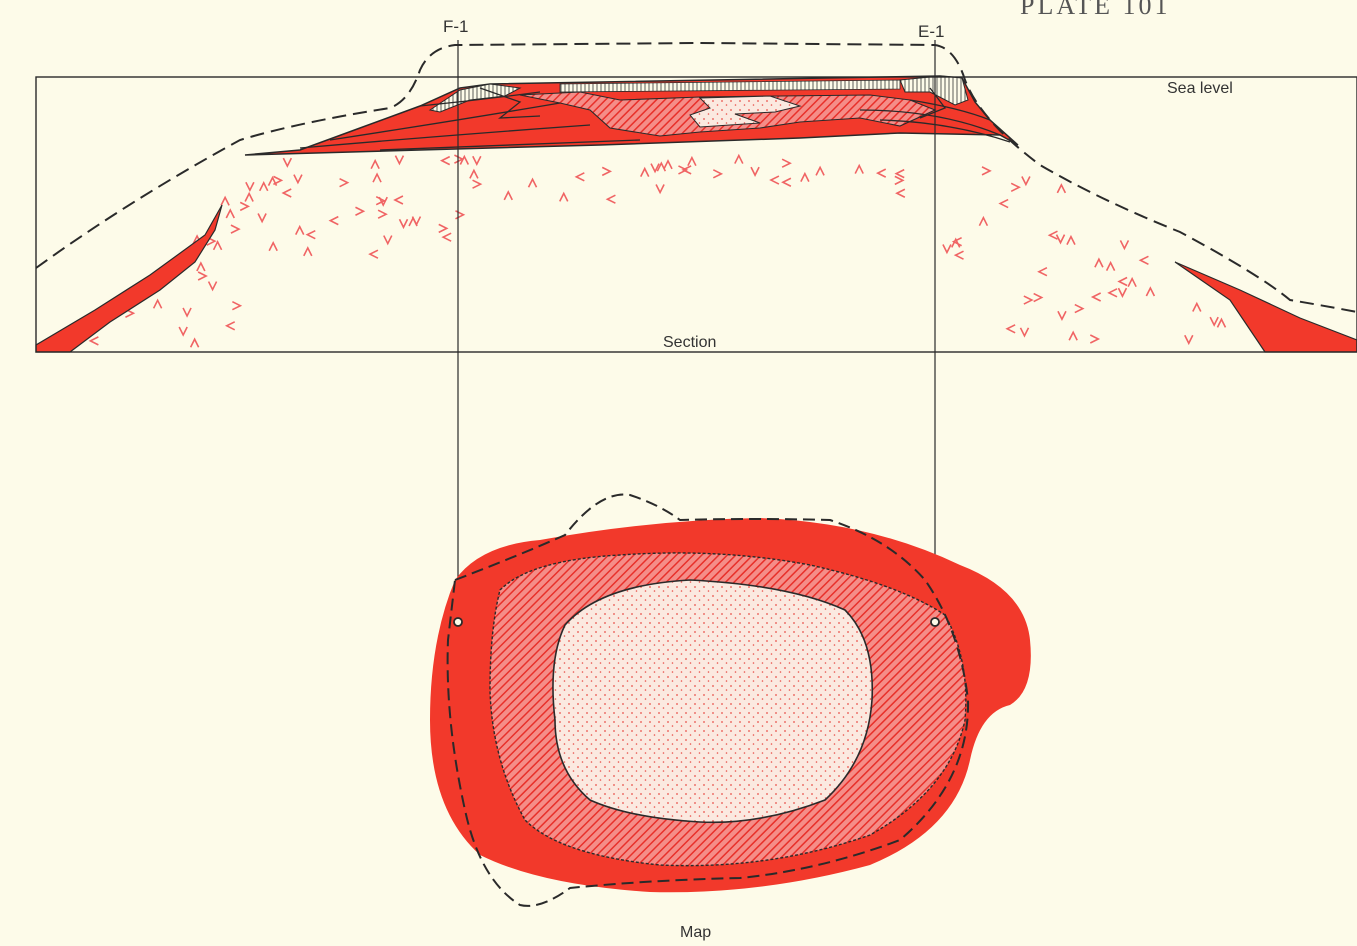 This screenshot has width=1357, height=946. I want to click on well-label-e1: E-1, so click(931, 31).